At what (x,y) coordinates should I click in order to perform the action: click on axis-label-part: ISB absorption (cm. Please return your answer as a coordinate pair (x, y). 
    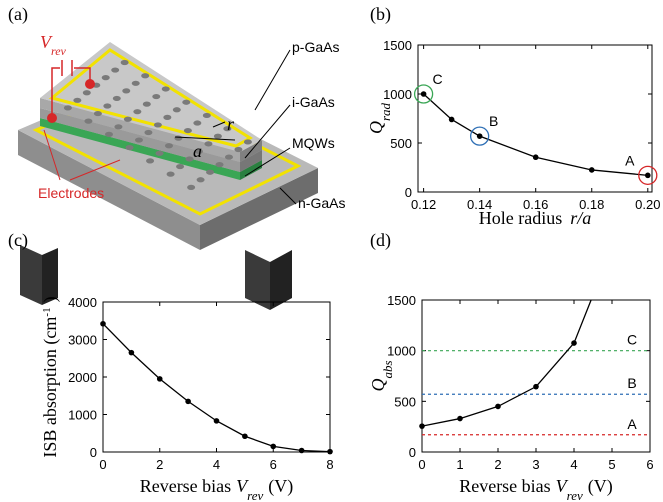
    Looking at the image, I should click on (50, 387).